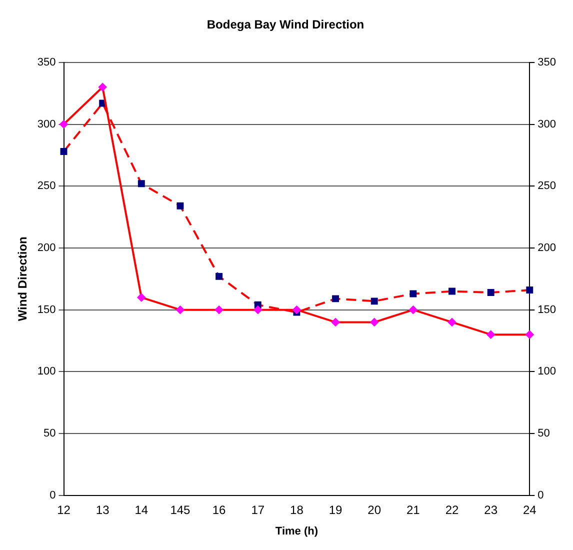 The height and width of the screenshot is (550, 573). I want to click on y2-tick-label: 200, so click(547, 248).